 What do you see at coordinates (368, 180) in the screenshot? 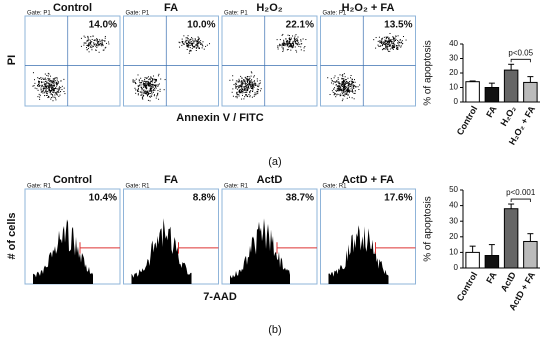
I see `panel-title: ActD + FA` at bounding box center [368, 180].